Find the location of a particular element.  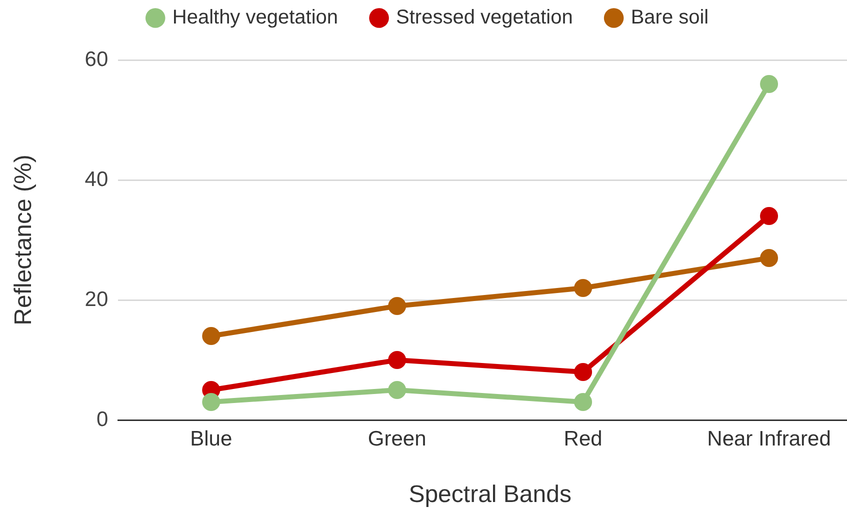

x-axis-title: Spectral Bands is located at coordinates (490, 494).